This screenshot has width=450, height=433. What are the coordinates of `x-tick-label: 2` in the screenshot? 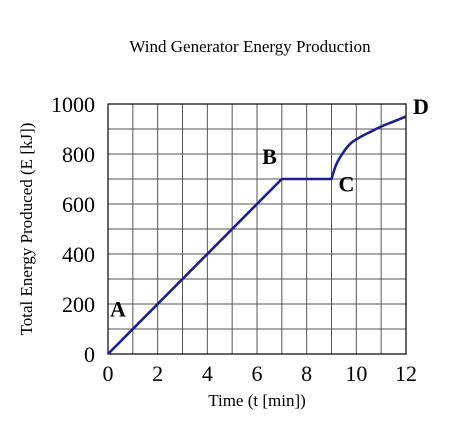 It's located at (157, 373).